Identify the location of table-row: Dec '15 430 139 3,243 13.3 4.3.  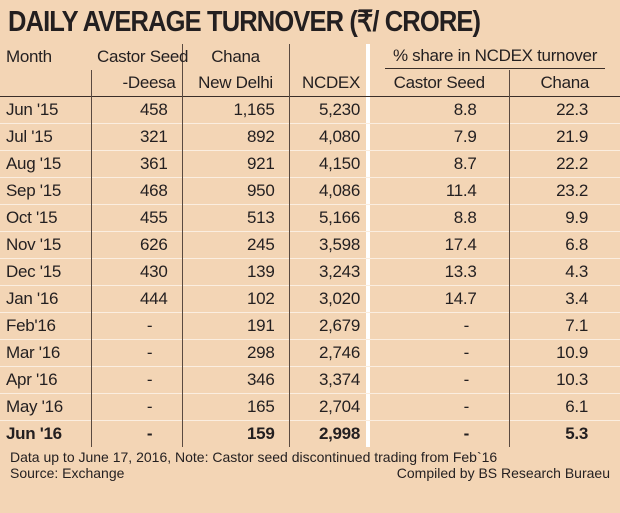
(310, 272).